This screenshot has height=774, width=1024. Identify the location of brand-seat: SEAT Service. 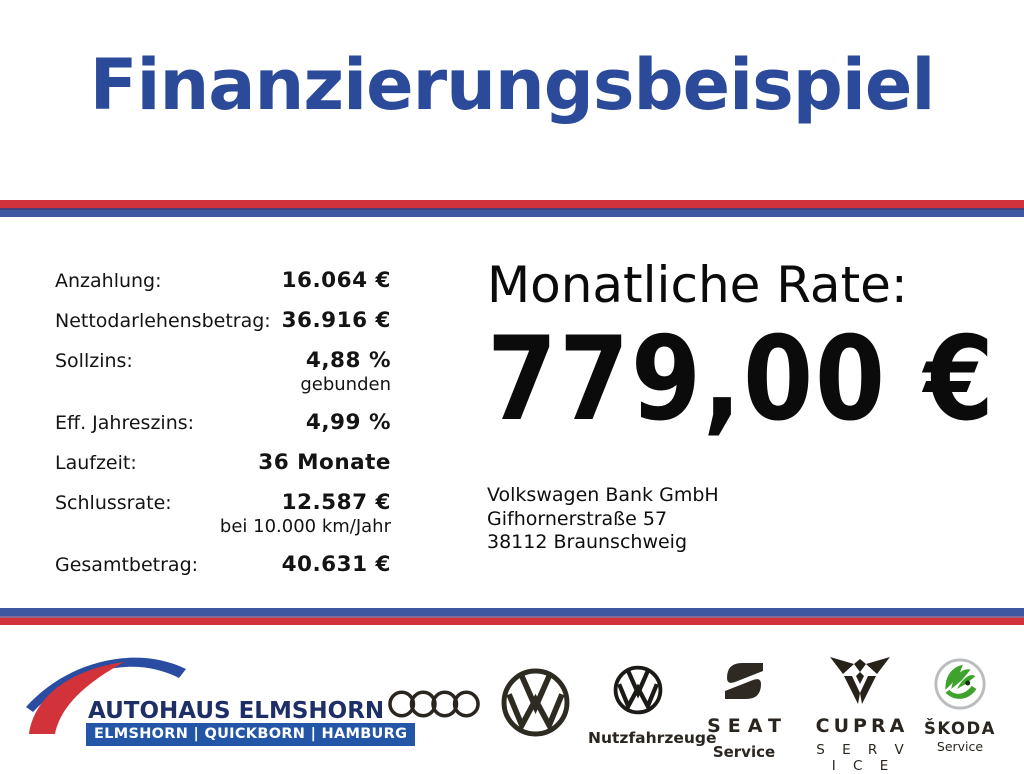
(744, 709).